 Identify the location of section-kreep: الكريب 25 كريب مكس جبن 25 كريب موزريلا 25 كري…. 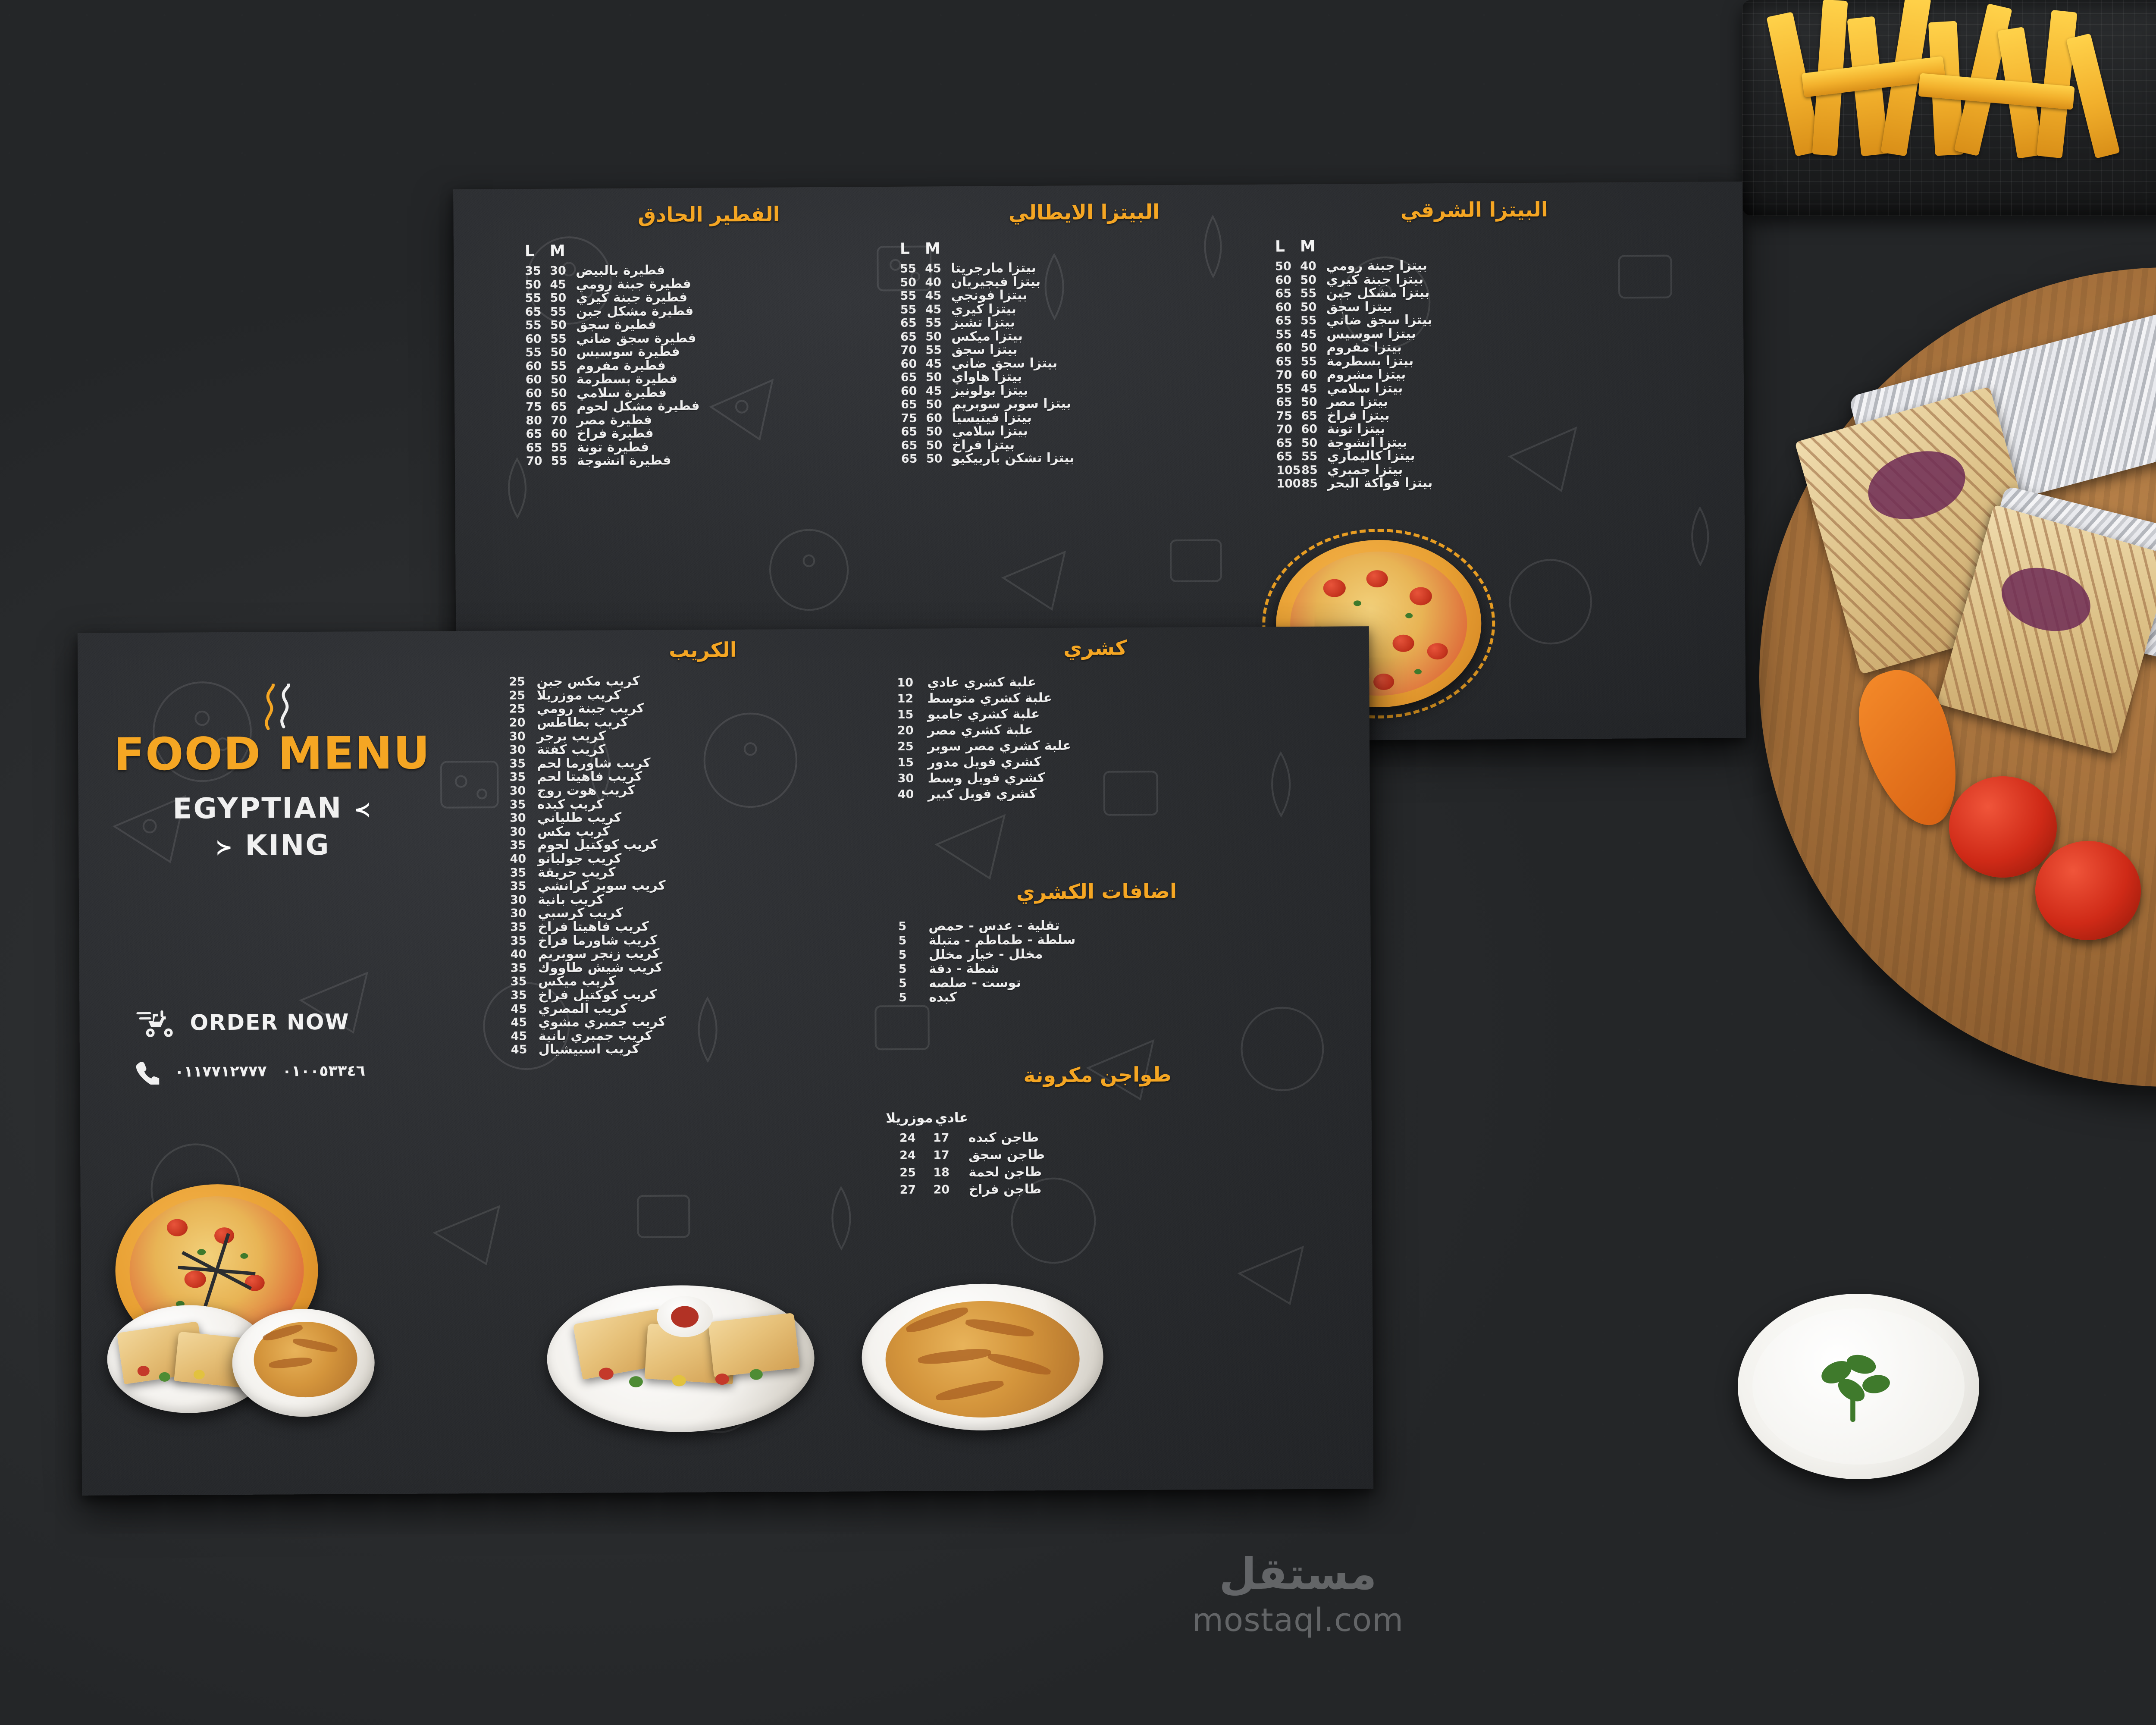
(704, 847).